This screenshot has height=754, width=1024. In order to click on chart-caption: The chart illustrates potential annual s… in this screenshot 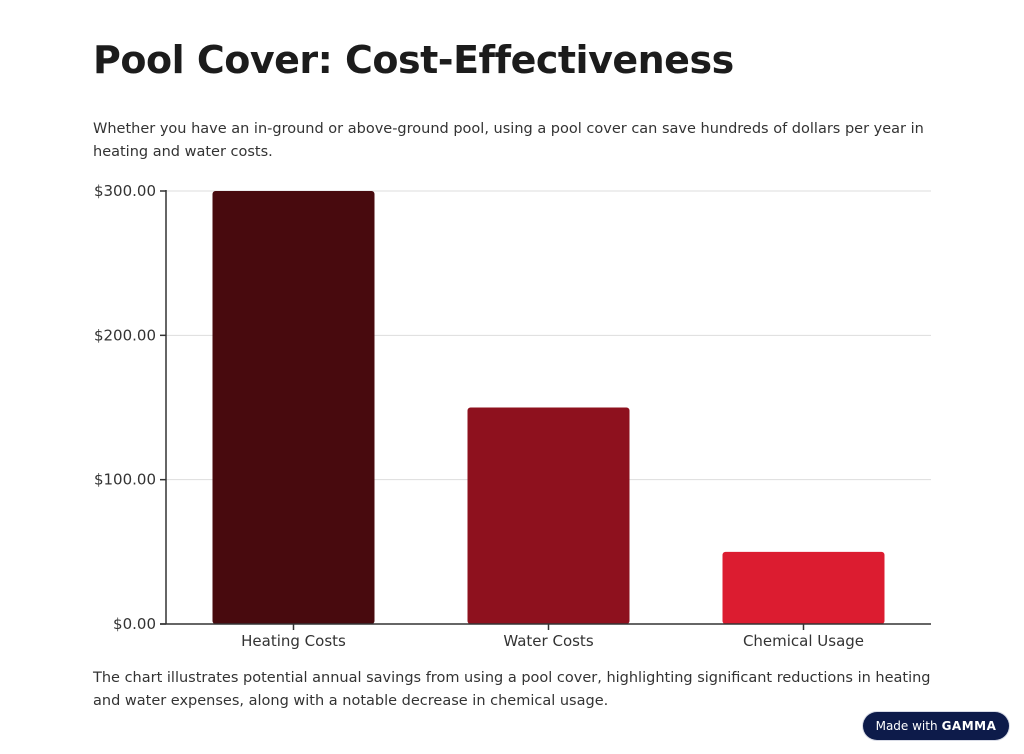, I will do `click(512, 689)`.